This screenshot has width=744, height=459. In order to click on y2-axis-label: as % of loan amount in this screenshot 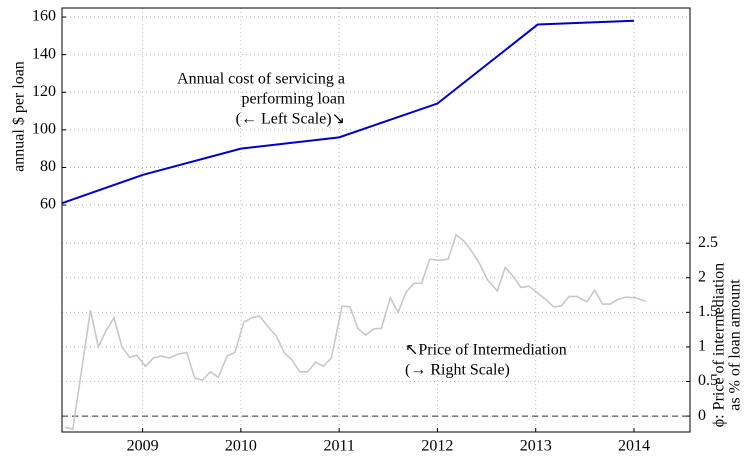, I will do `click(735, 345)`.